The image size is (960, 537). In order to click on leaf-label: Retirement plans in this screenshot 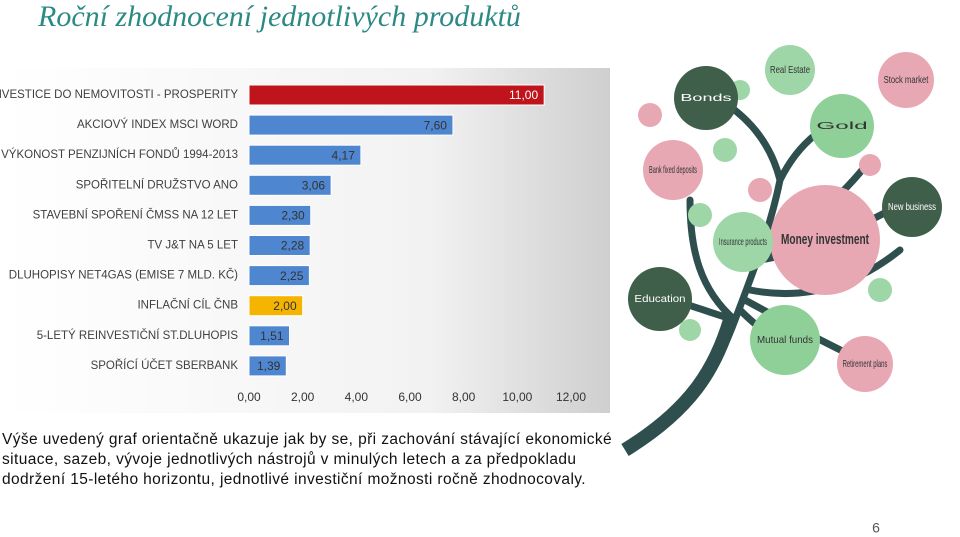, I will do `click(865, 364)`.